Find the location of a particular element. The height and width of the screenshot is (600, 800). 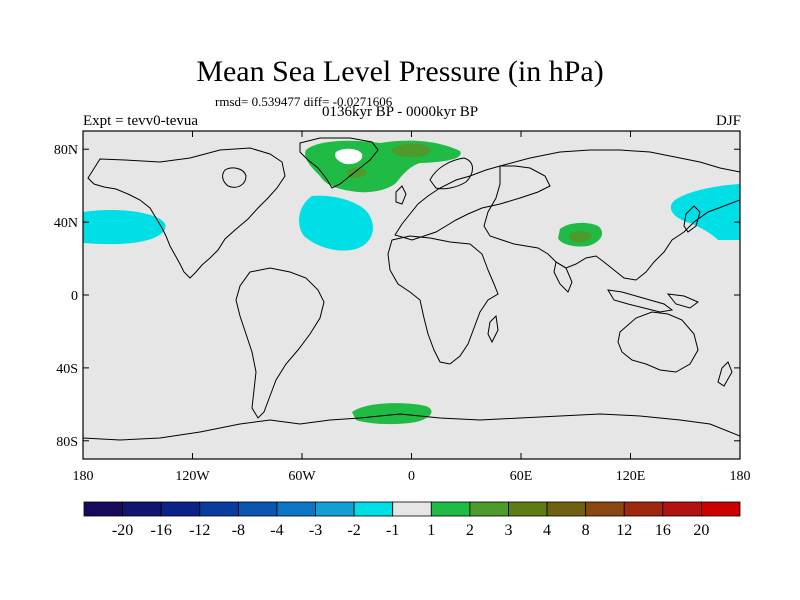

anomaly-antarctic is located at coordinates (392, 414).